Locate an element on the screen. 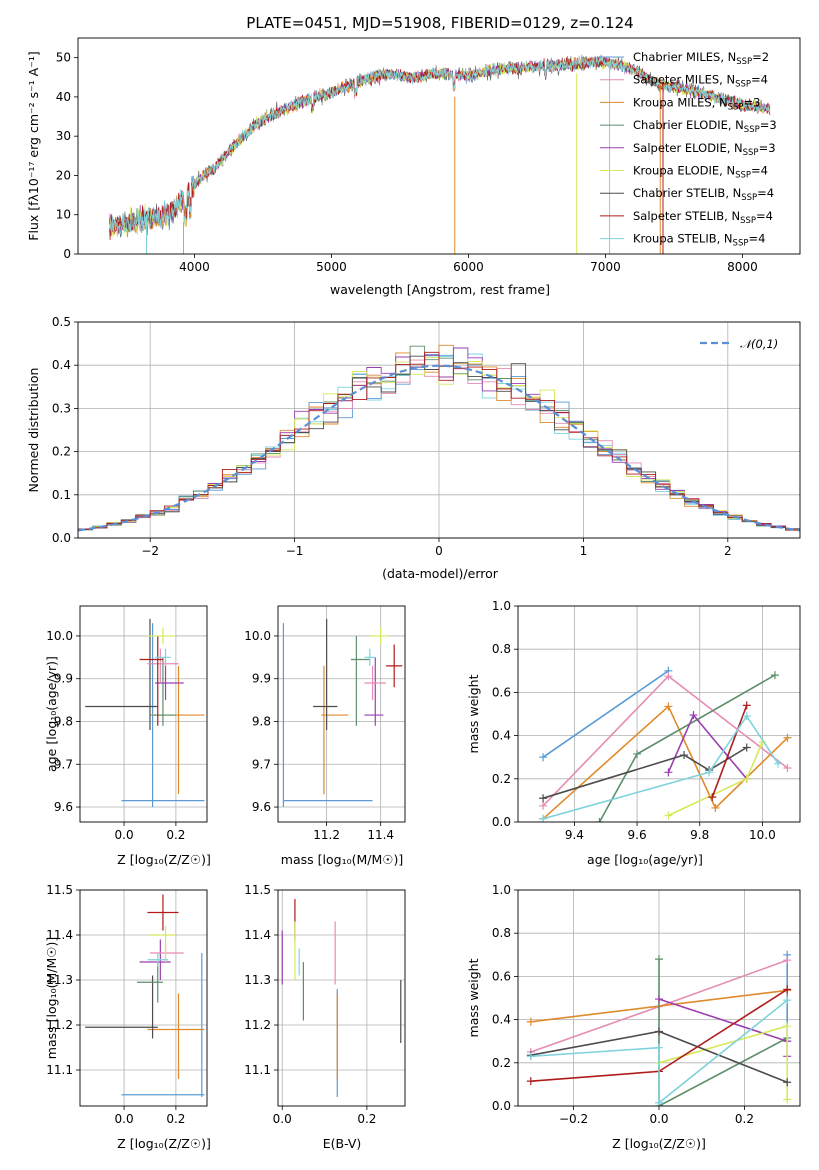 Image resolution: width=819 pixels, height=1170 pixels. residual-ytick-label: 0.2 is located at coordinates (61, 452).